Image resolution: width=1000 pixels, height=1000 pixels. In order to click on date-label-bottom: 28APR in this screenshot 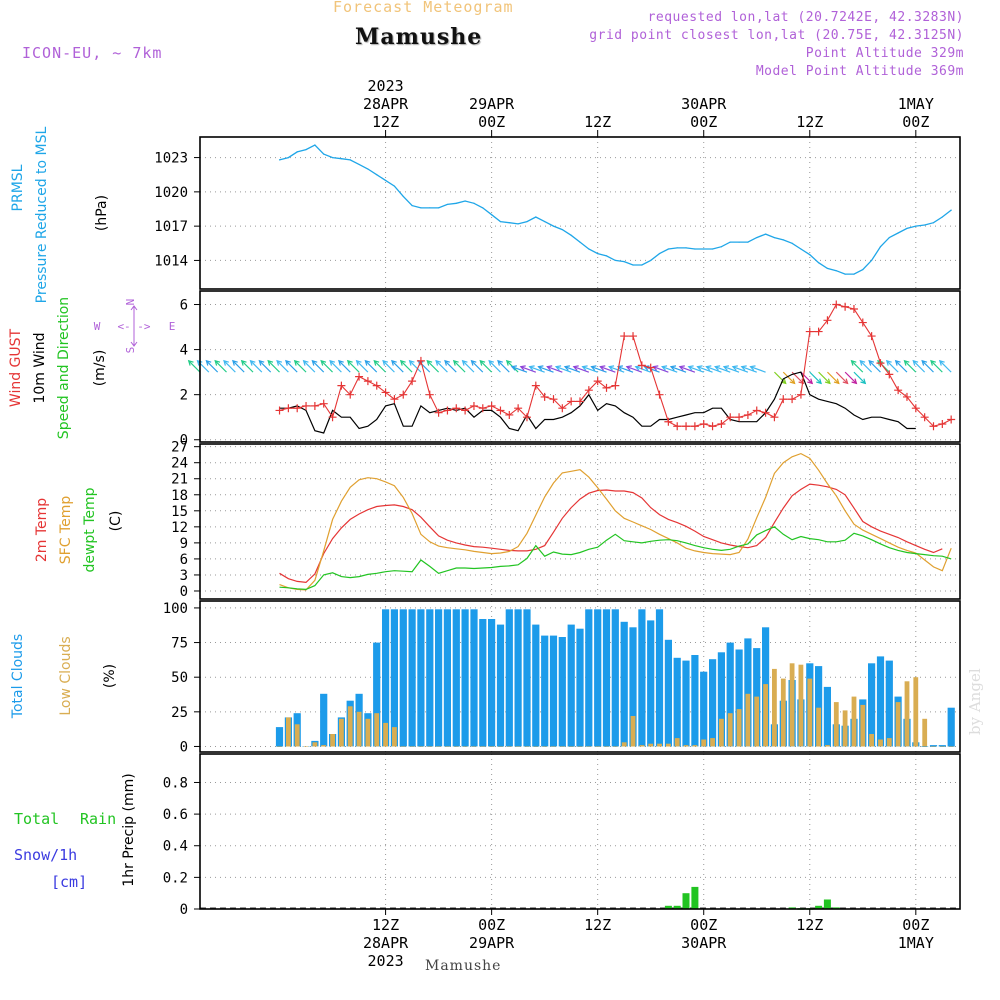, I will do `click(386, 943)`.